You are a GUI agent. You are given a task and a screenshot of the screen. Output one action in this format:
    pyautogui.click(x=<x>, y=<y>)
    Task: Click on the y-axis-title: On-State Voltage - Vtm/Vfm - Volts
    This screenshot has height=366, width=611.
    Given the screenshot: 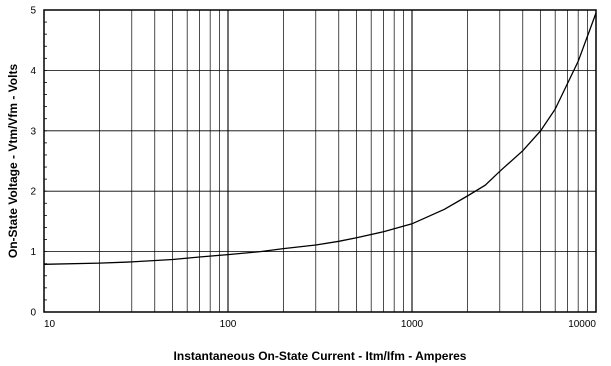 What is the action you would take?
    pyautogui.click(x=13, y=161)
    